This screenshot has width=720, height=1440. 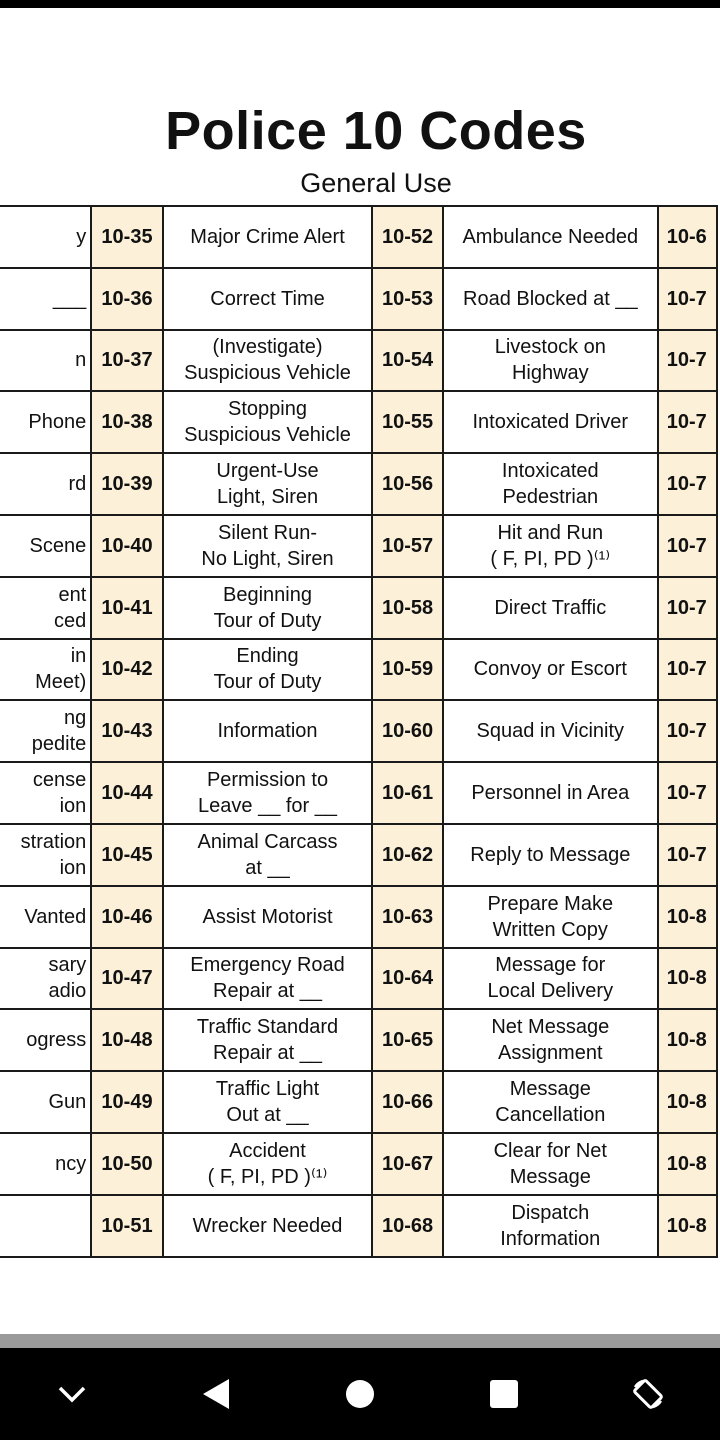 I want to click on code-description: Intoxicated Driver, so click(x=550, y=422).